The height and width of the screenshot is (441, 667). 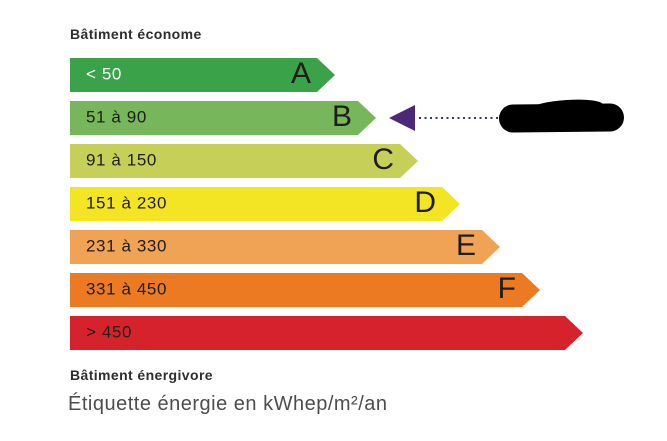 What do you see at coordinates (104, 74) in the screenshot?
I see `energy-range-label: < 50` at bounding box center [104, 74].